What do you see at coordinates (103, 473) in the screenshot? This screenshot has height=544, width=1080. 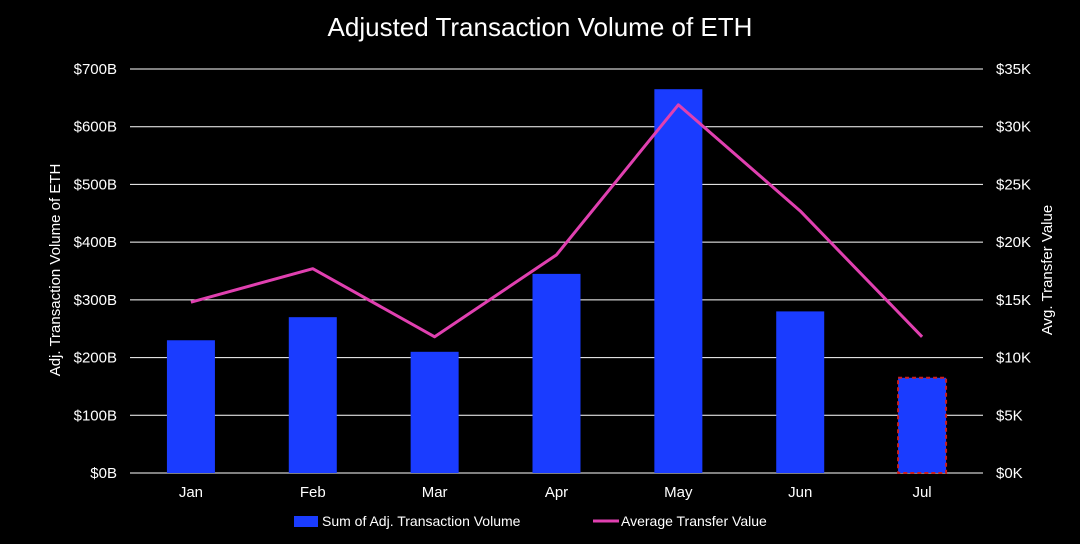 I see `y-tick-label: $0B` at bounding box center [103, 473].